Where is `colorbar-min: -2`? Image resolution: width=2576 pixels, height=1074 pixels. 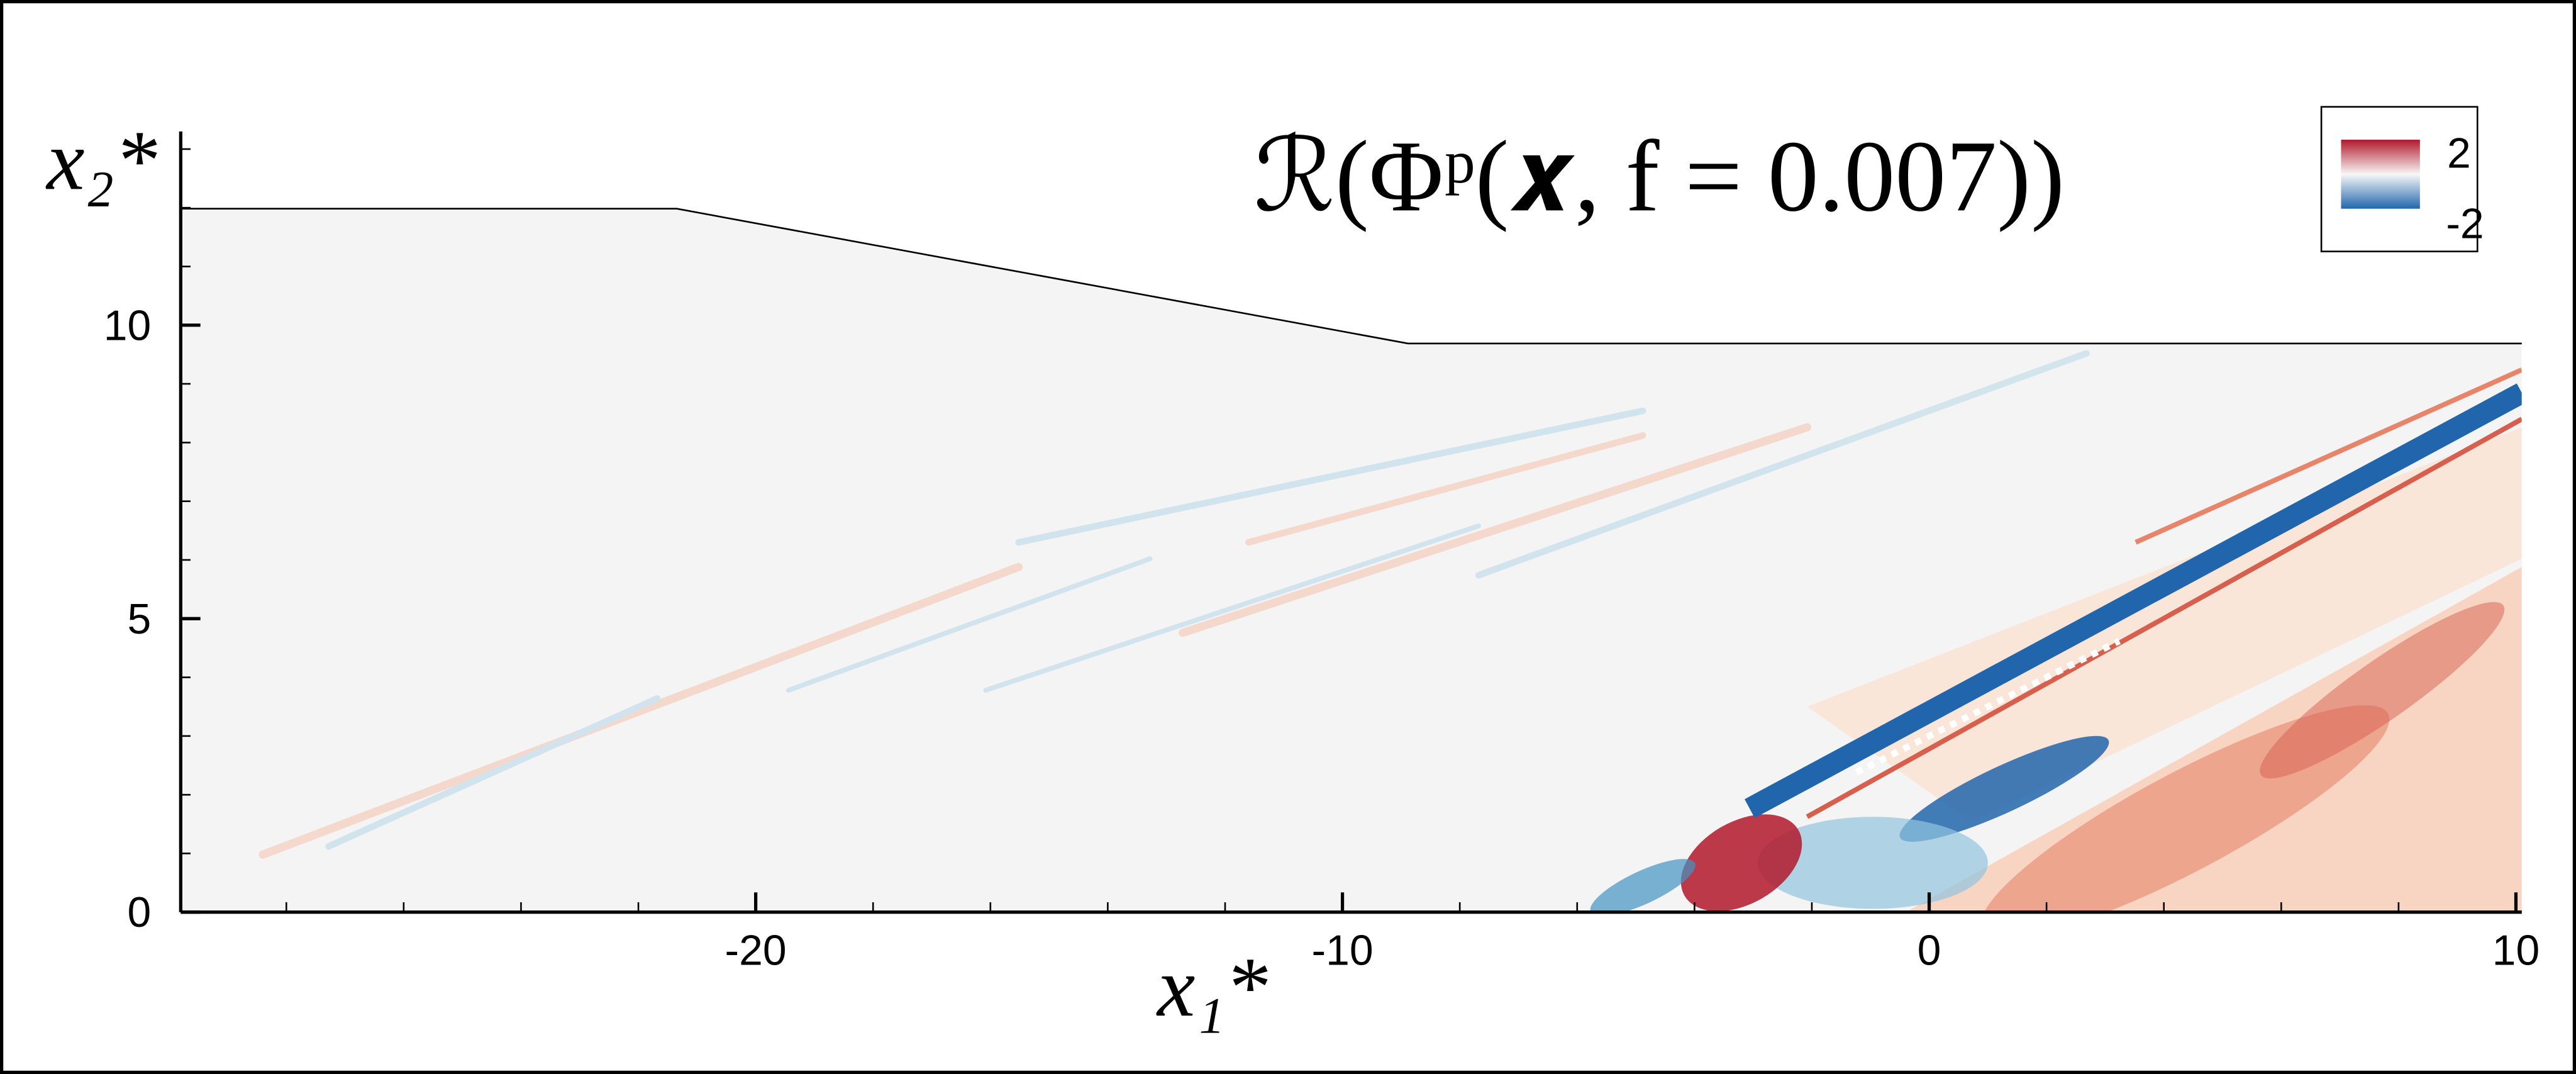 colorbar-min: -2 is located at coordinates (2465, 224).